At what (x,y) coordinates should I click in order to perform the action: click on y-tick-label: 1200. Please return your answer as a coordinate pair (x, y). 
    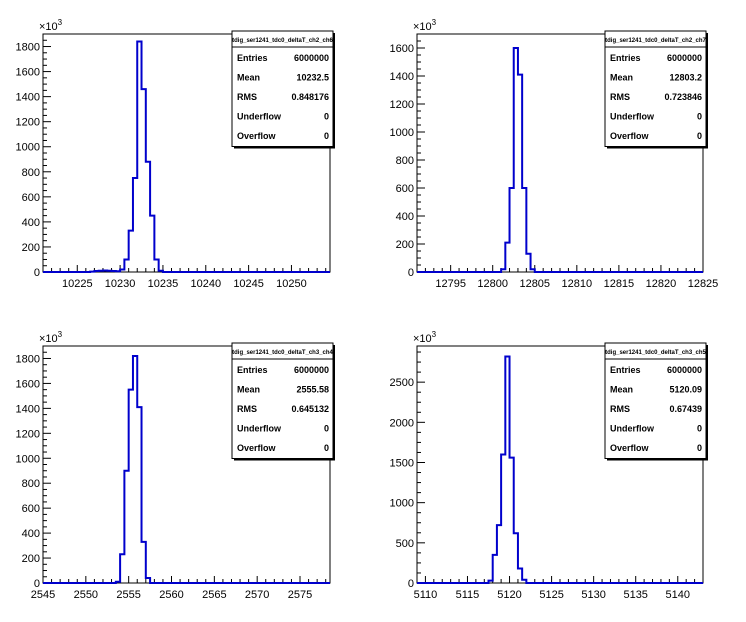
    Looking at the image, I should click on (28, 434).